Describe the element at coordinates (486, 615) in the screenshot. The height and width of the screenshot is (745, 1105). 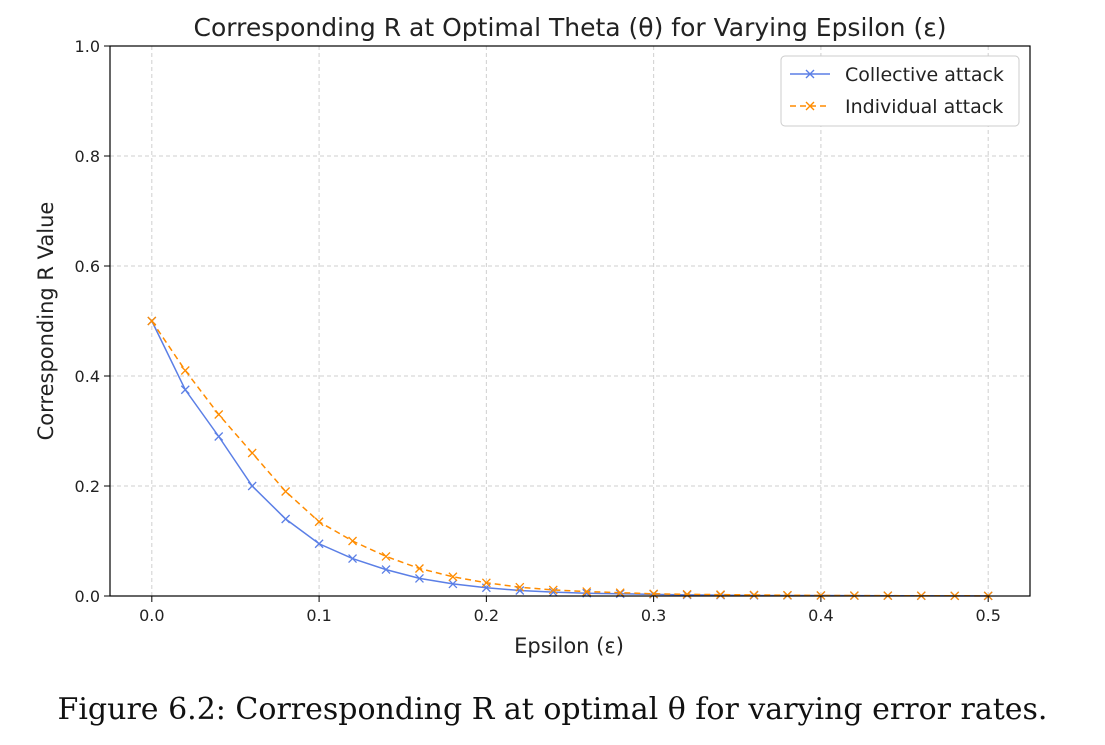
I see `x-tick-label: 0.2` at that location.